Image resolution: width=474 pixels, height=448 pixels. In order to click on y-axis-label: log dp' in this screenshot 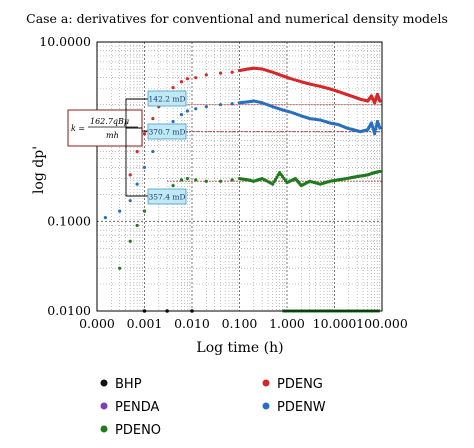, I will do `click(39, 170)`.